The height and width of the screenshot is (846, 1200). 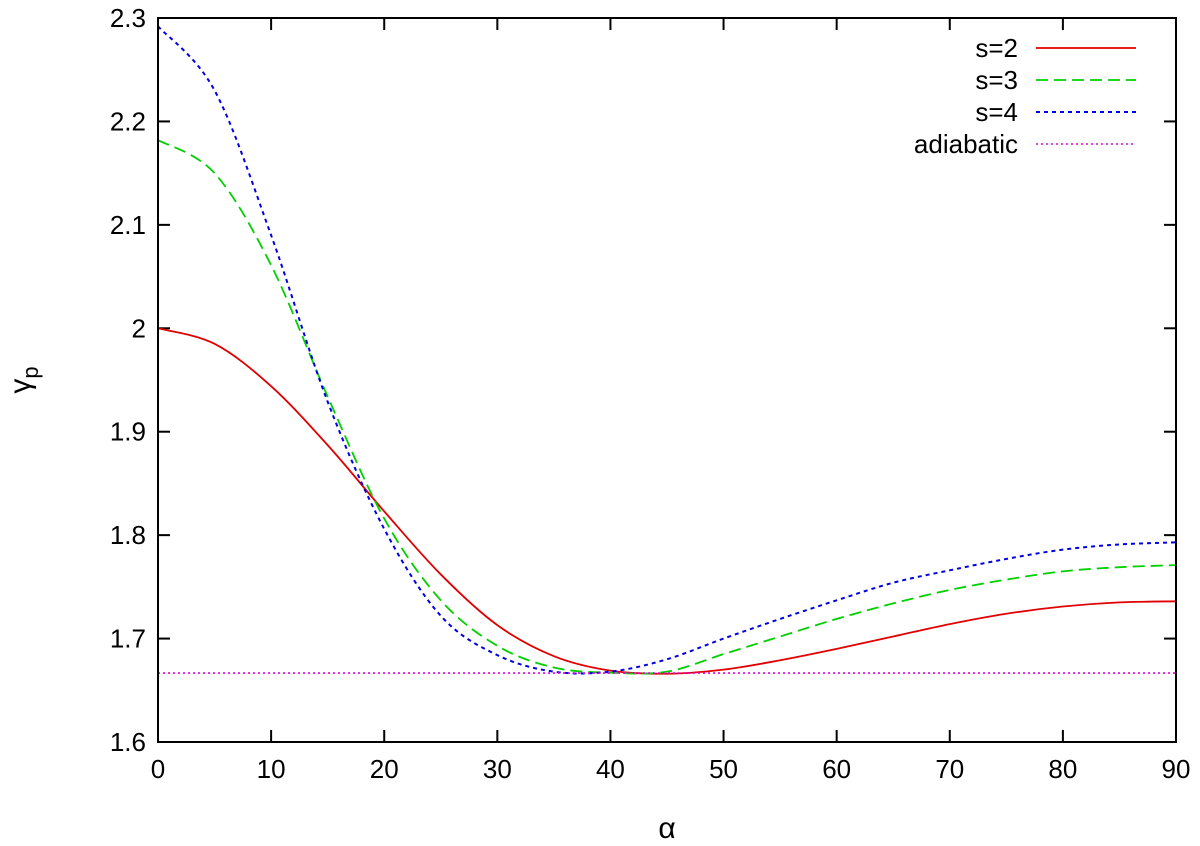 What do you see at coordinates (966, 144) in the screenshot?
I see `legend-label: adiabatic` at bounding box center [966, 144].